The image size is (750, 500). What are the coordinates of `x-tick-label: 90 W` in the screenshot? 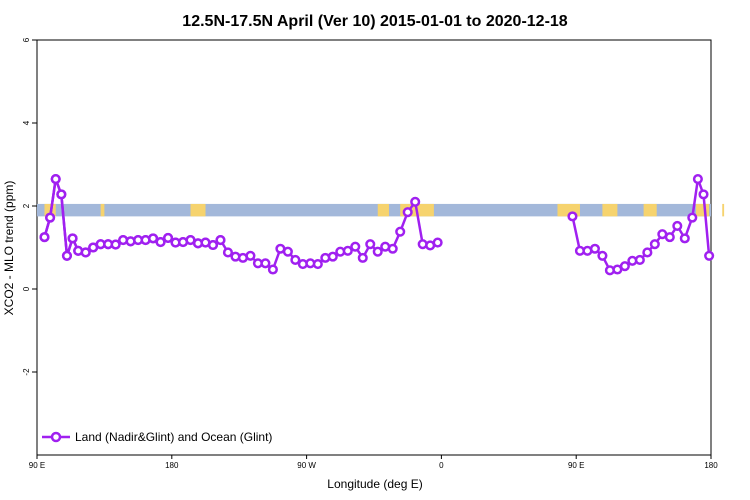 It's located at (306, 465).